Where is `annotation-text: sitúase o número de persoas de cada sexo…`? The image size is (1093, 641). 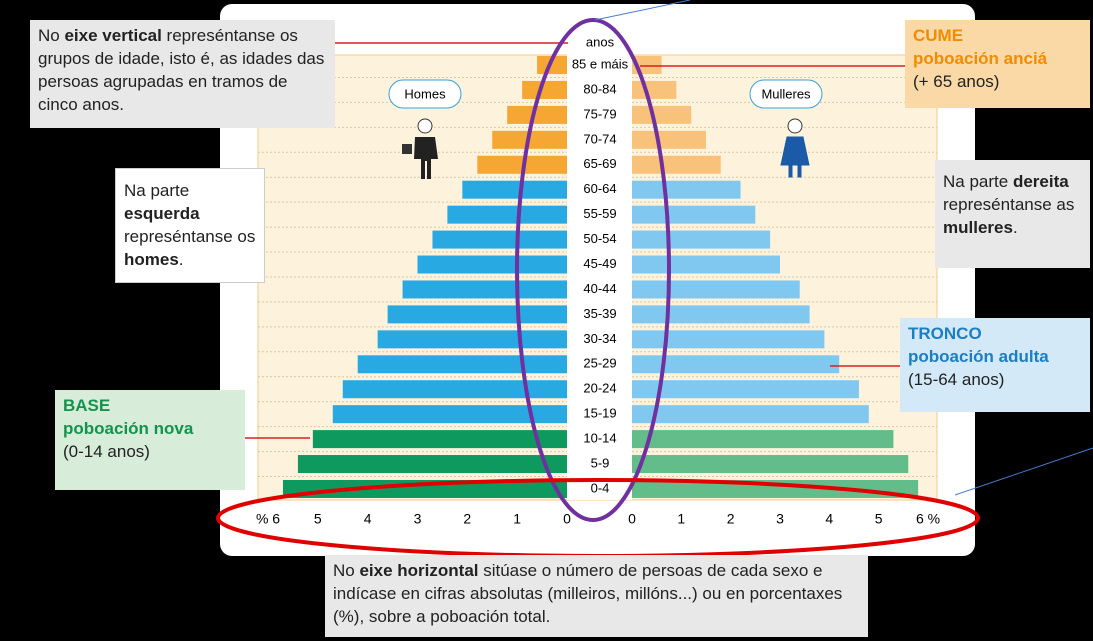 annotation-text: sitúase o número de persoas de cada sexo… is located at coordinates (588, 593).